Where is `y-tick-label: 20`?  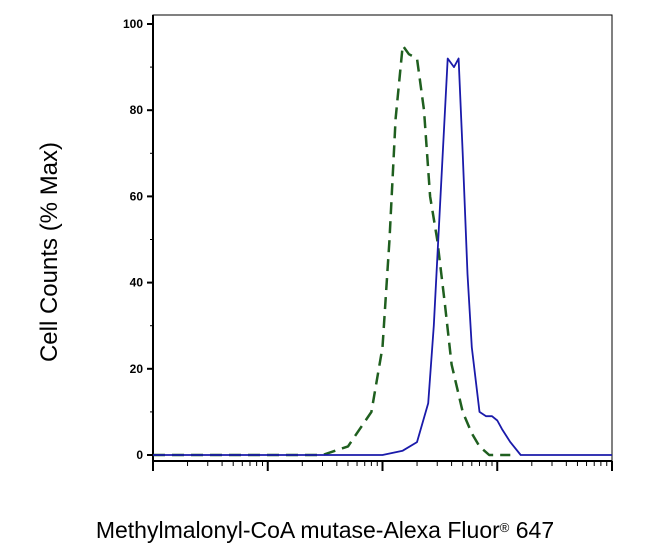 y-tick-label: 20 is located at coordinates (137, 369).